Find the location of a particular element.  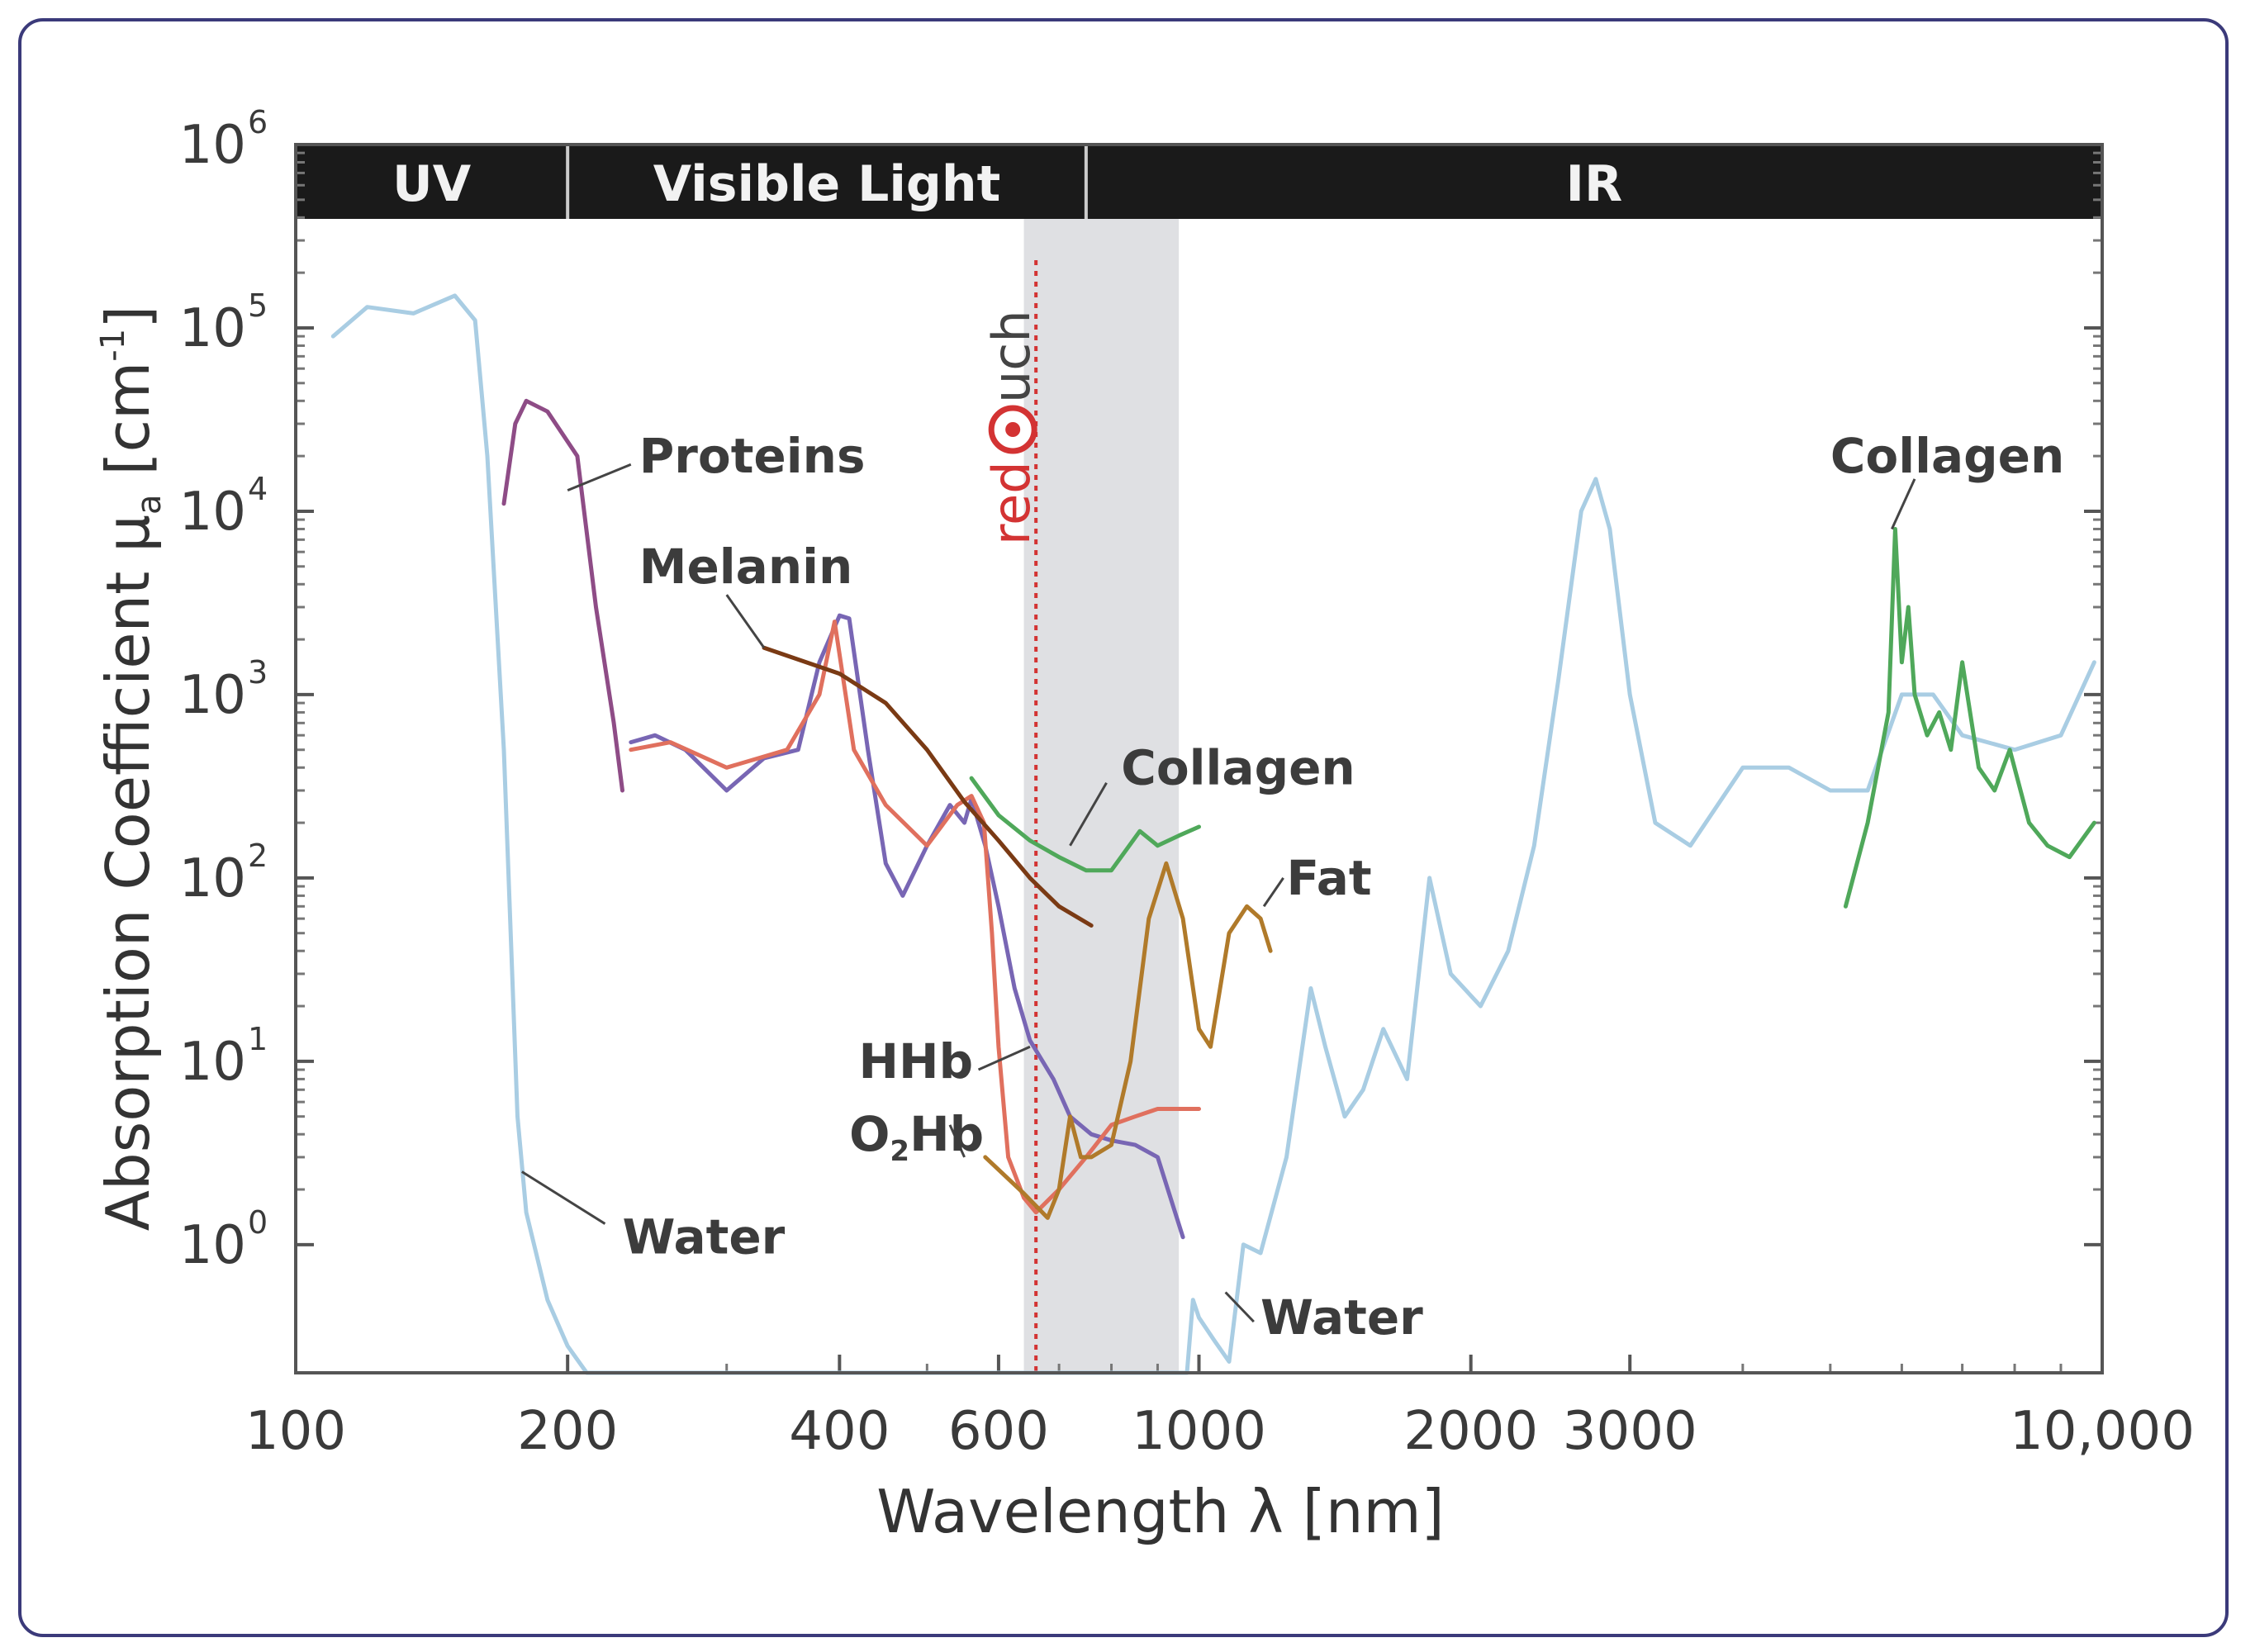

x-tick-label: 2000 is located at coordinates (1470, 1431).